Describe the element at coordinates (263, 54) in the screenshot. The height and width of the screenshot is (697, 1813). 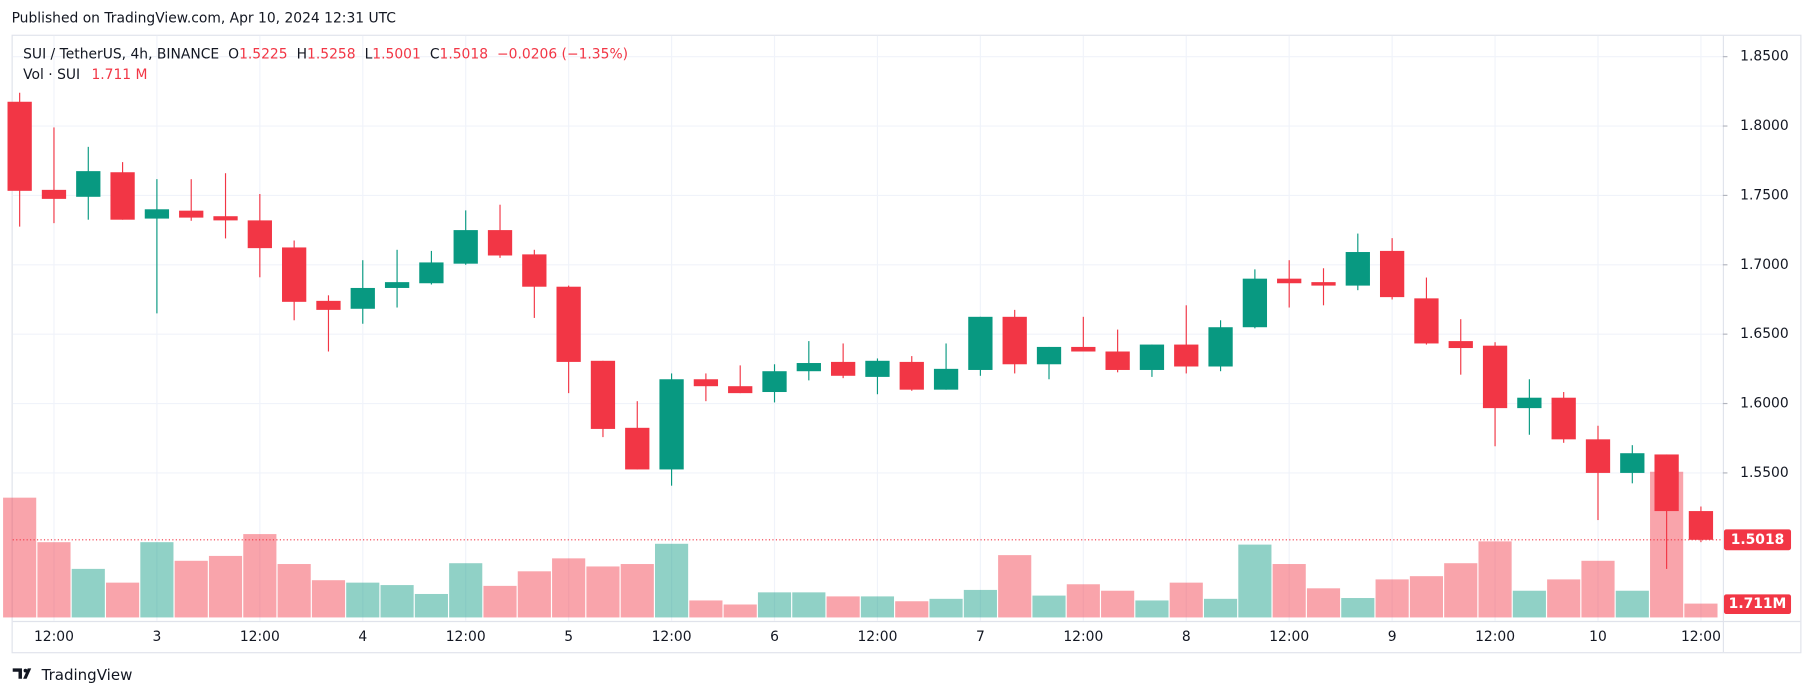
I see `open-value: 1.5225` at that location.